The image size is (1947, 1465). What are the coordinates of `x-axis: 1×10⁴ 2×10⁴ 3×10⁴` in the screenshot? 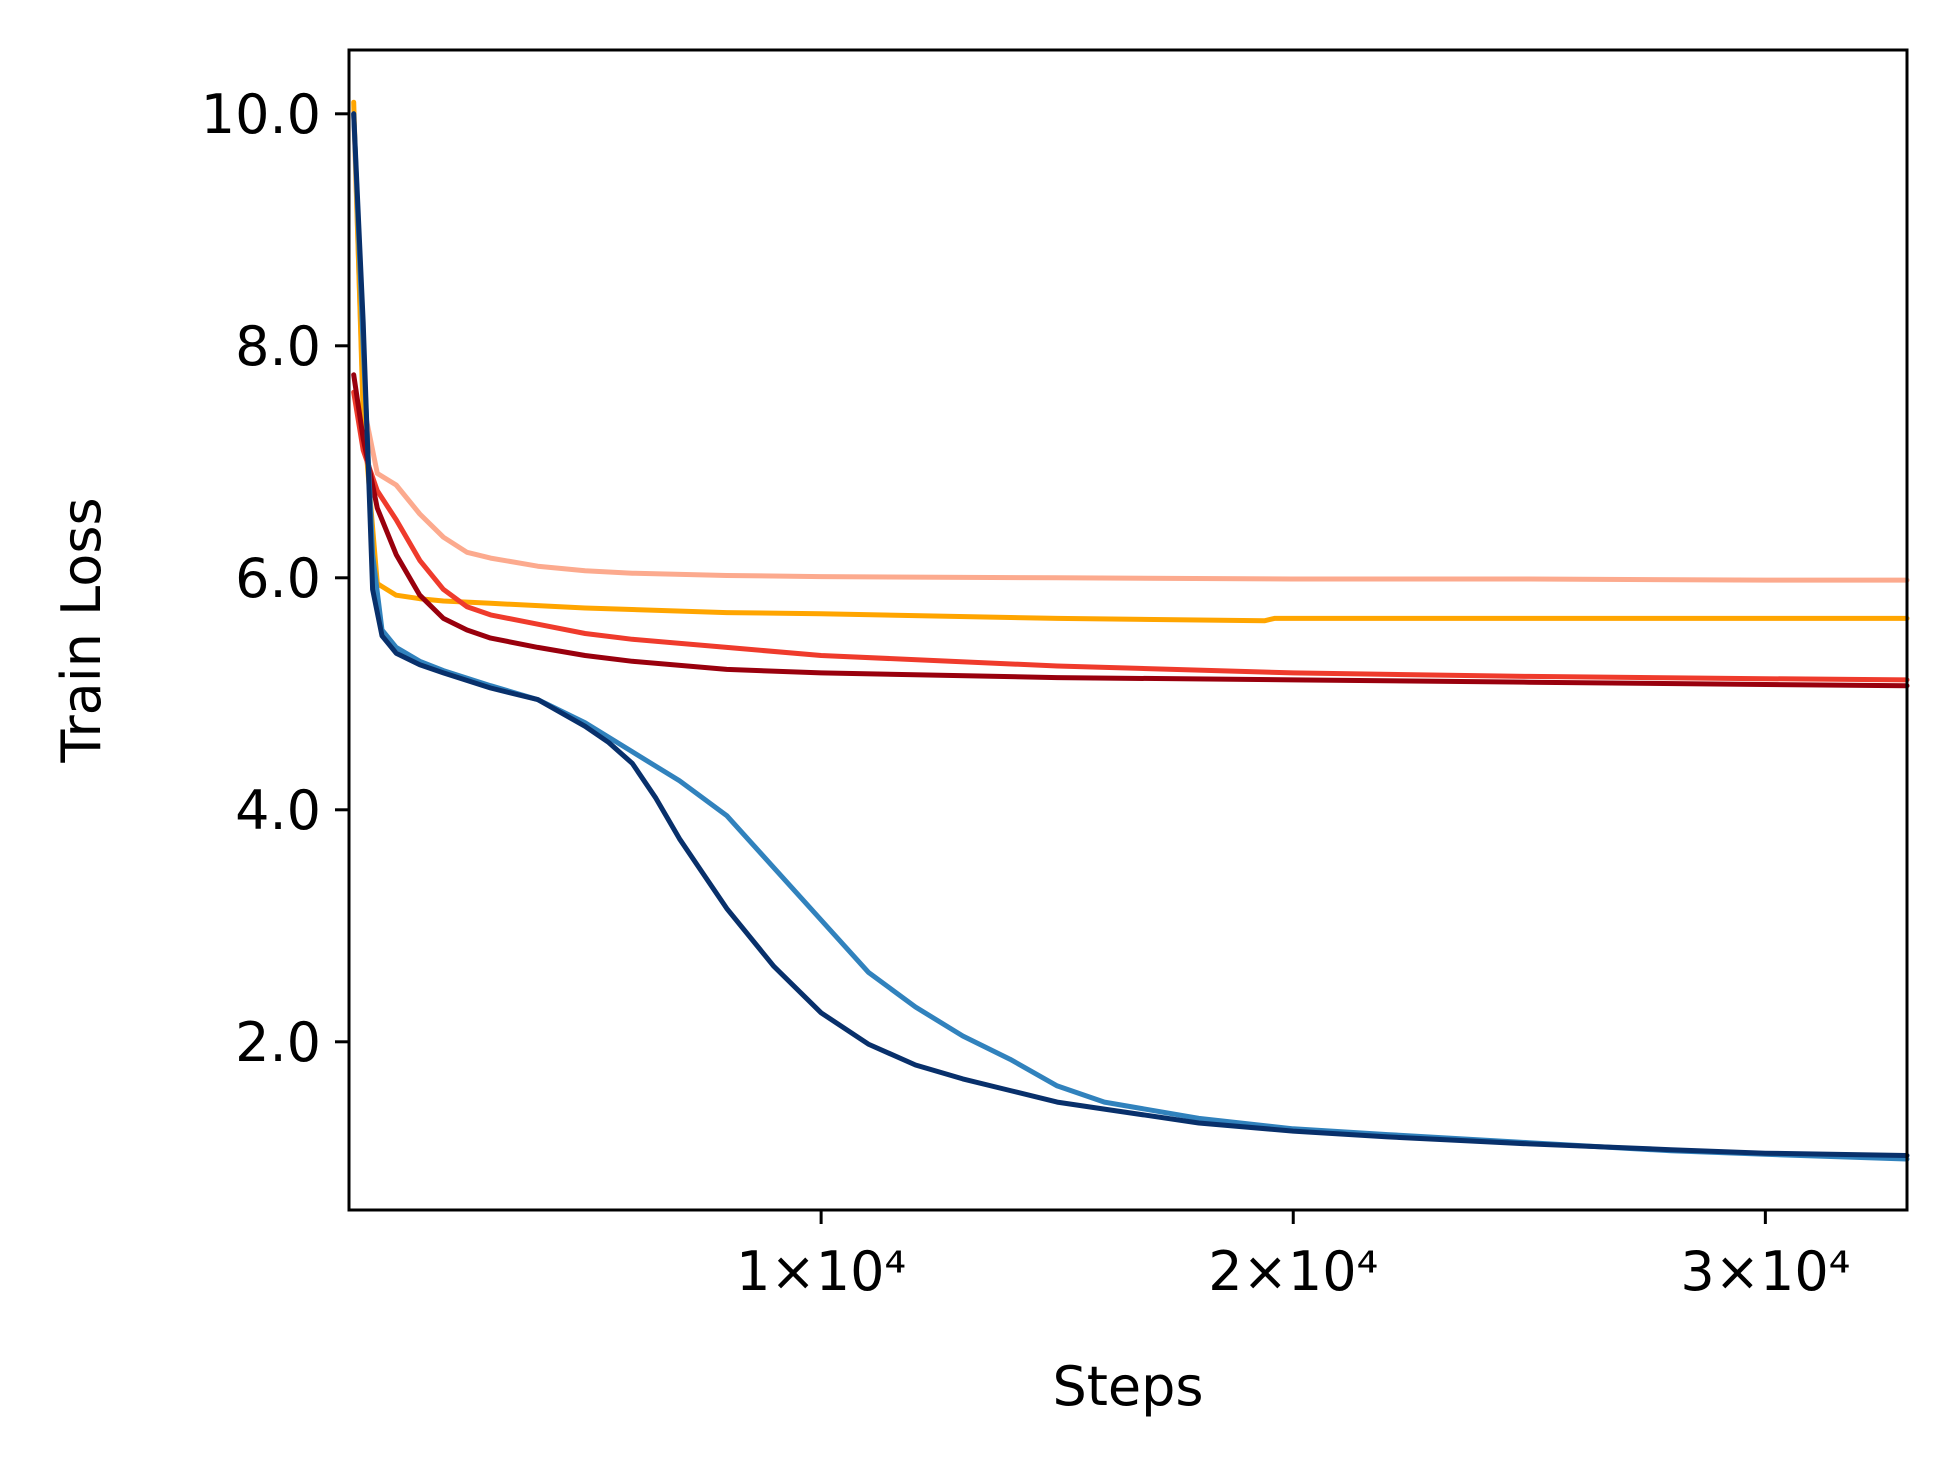 It's located at (1293, 1256).